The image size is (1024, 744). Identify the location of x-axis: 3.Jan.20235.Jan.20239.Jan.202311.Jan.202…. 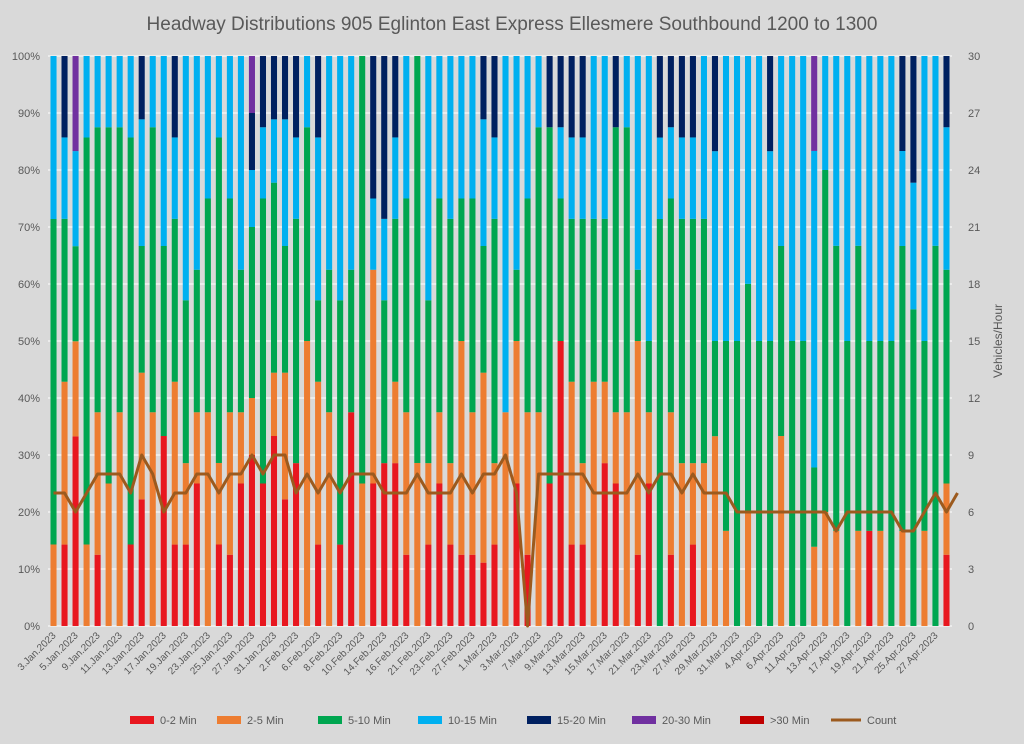
(478, 654).